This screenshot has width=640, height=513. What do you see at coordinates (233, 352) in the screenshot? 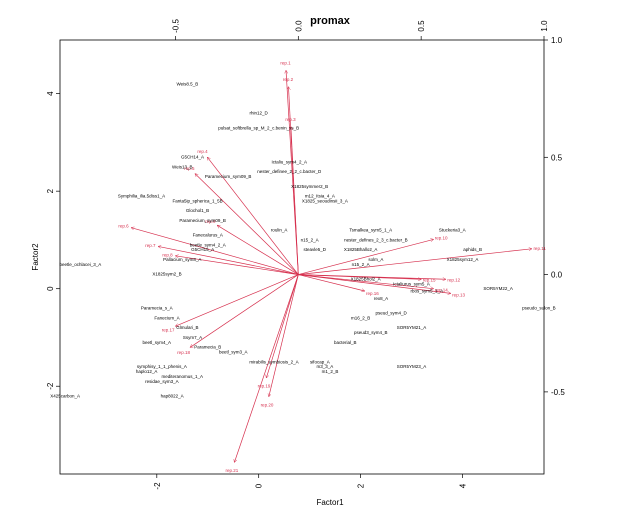
I see `point-label: beetl_sym3_A` at bounding box center [233, 352].